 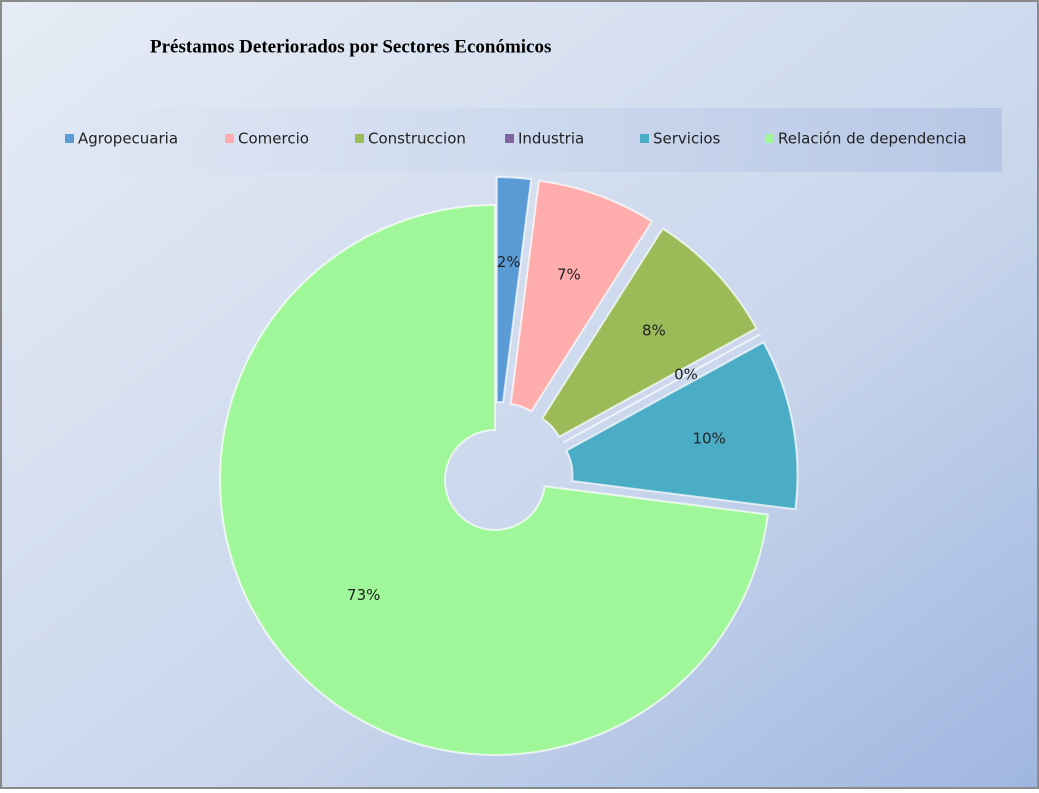 I want to click on legend-label: Construccion, so click(x=417, y=139).